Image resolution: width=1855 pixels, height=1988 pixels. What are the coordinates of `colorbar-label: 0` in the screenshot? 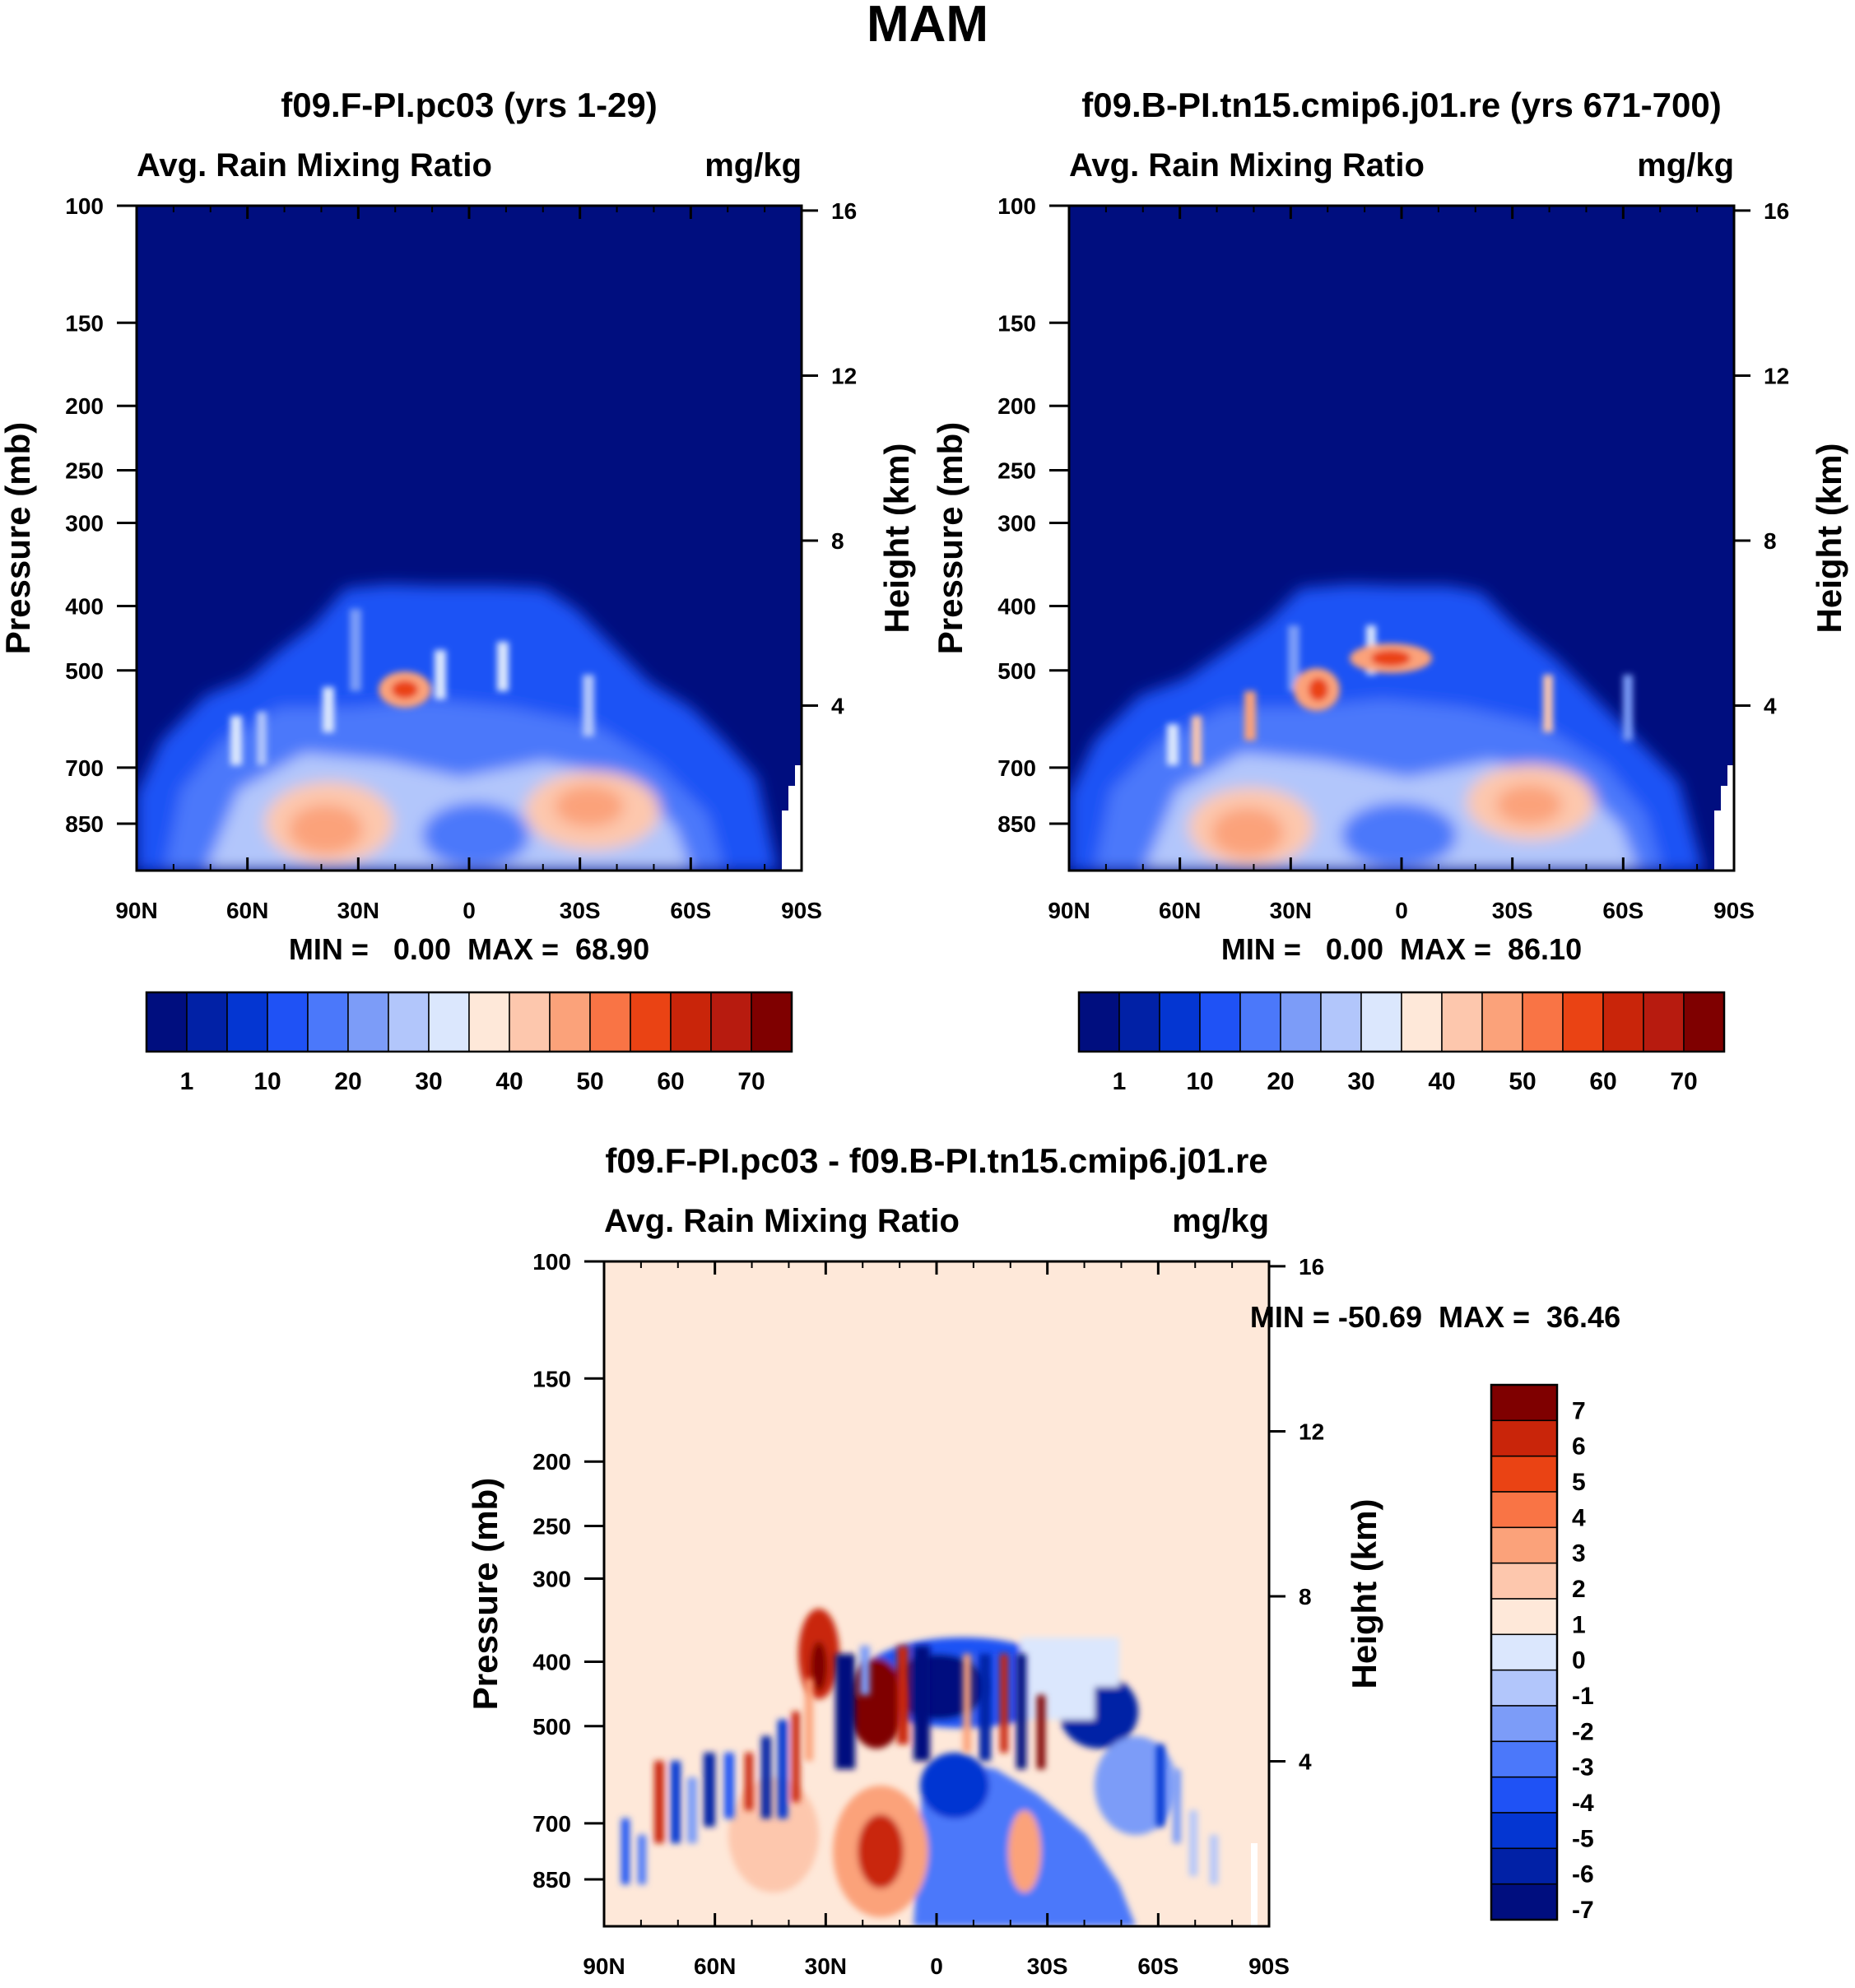 It's located at (1579, 1660).